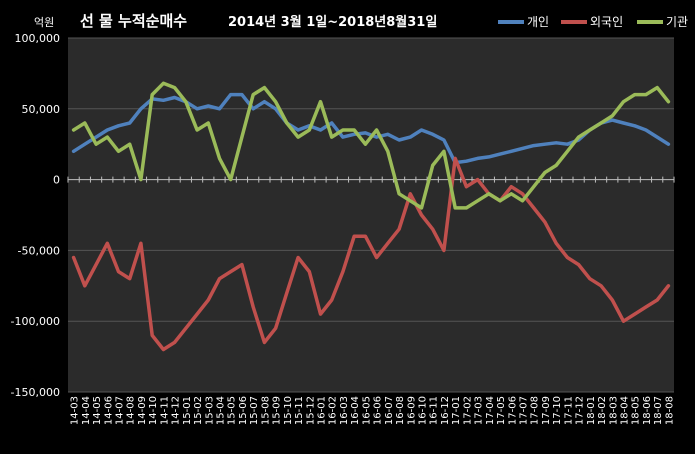 The width and height of the screenshot is (695, 454). Describe the element at coordinates (322, 410) in the screenshot. I see `x-tick-label: 16-01` at that location.